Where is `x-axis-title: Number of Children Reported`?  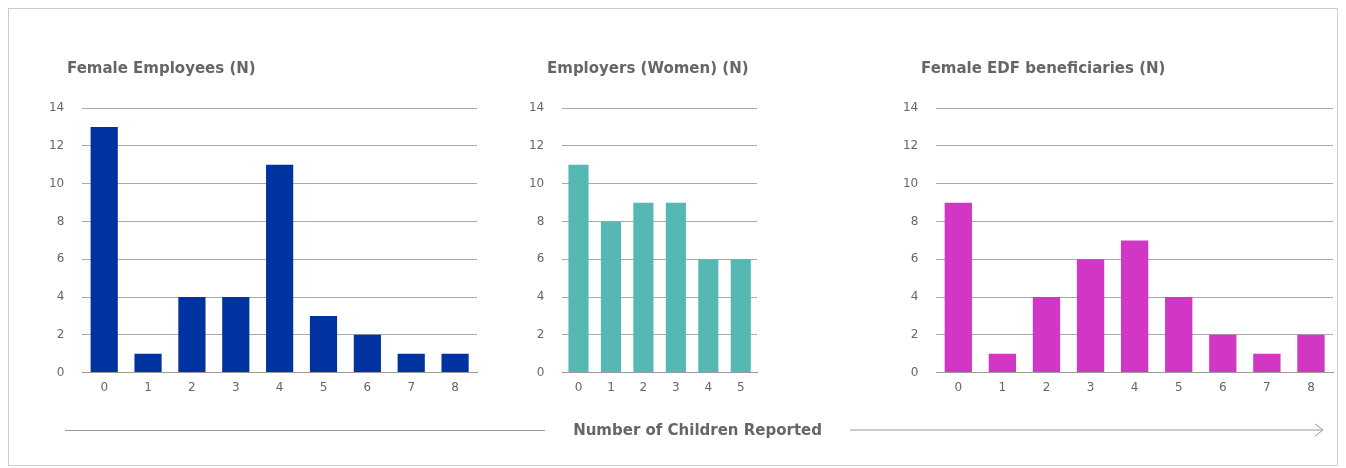 x-axis-title: Number of Children Reported is located at coordinates (697, 430).